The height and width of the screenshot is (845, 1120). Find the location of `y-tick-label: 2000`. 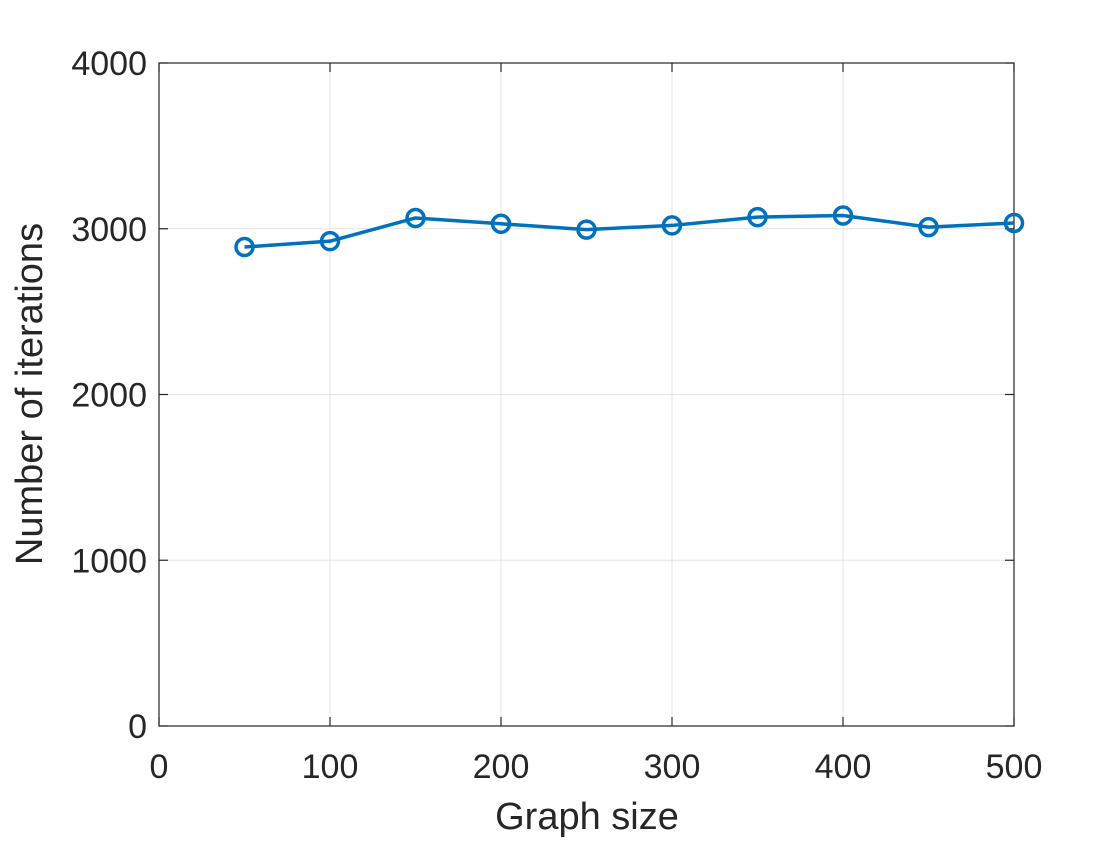

y-tick-label: 2000 is located at coordinates (109, 396).